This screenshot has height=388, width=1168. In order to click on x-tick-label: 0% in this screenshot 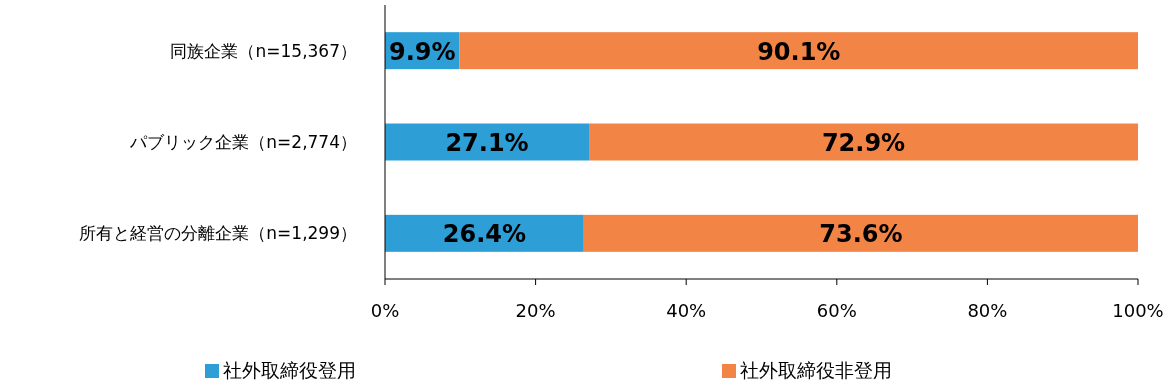, I will do `click(385, 310)`.